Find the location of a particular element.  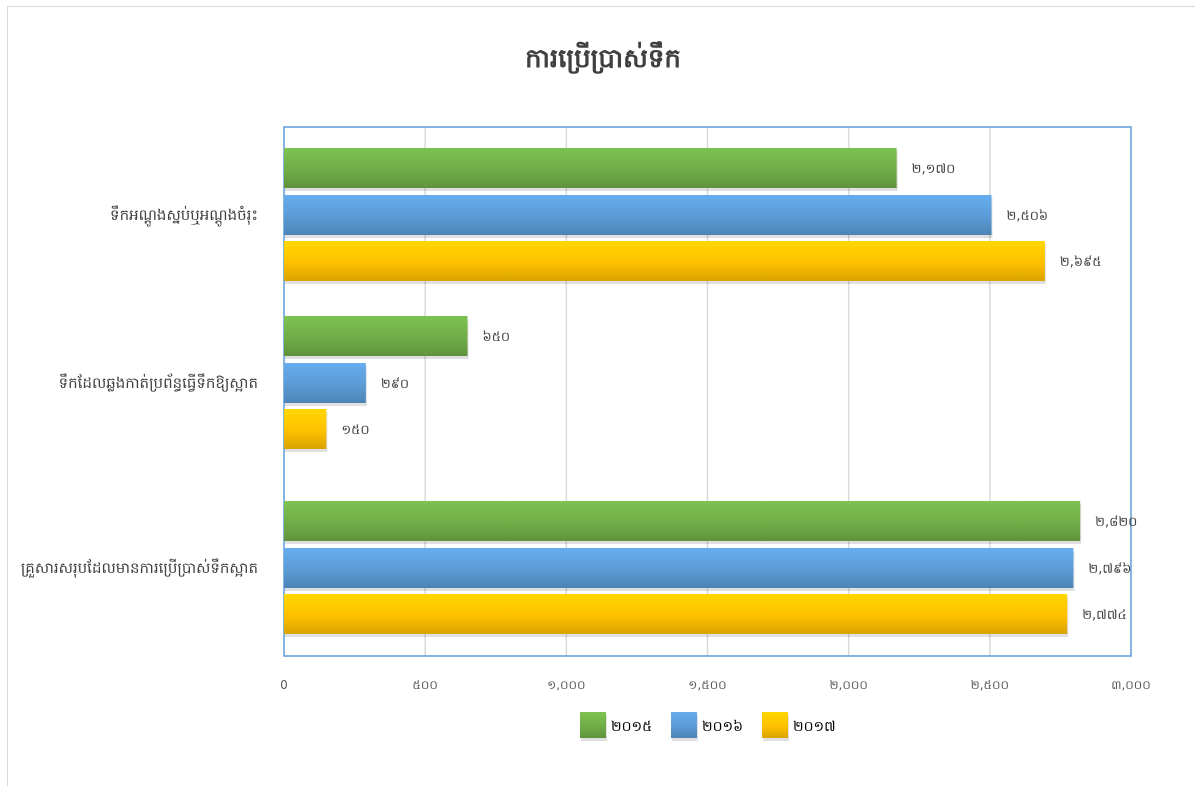

data-label: ២,១៧០ is located at coordinates (934, 169).